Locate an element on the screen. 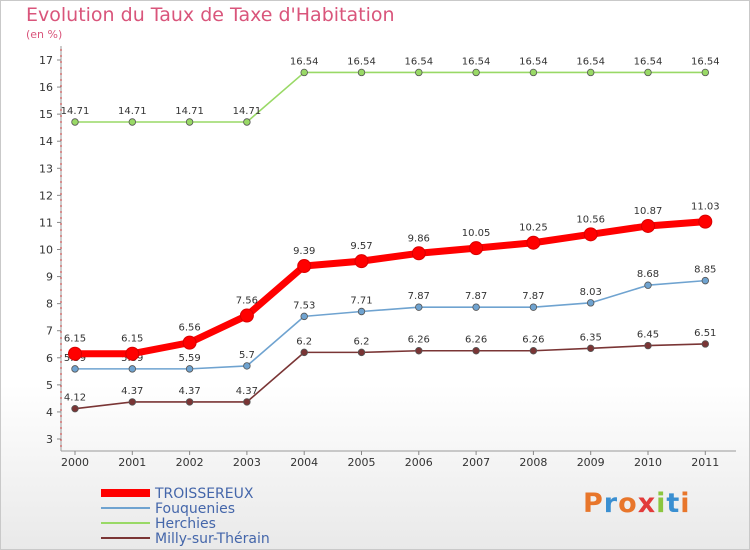 This screenshot has width=750, height=550. x-tick-label: 2004 is located at coordinates (304, 462).